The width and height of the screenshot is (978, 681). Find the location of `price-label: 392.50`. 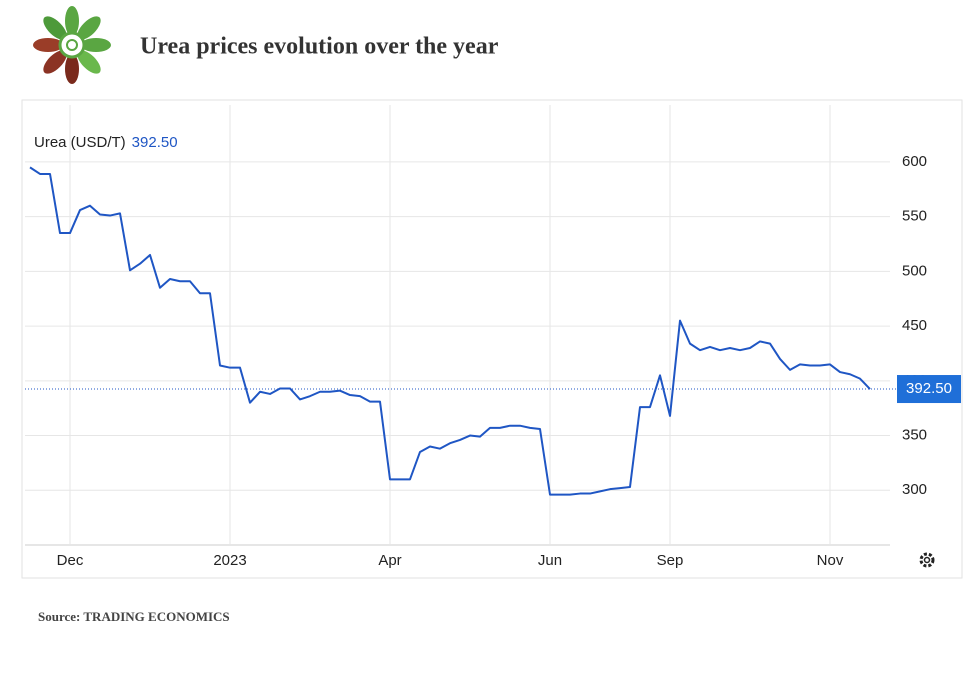

price-label: 392.50 is located at coordinates (929, 388).